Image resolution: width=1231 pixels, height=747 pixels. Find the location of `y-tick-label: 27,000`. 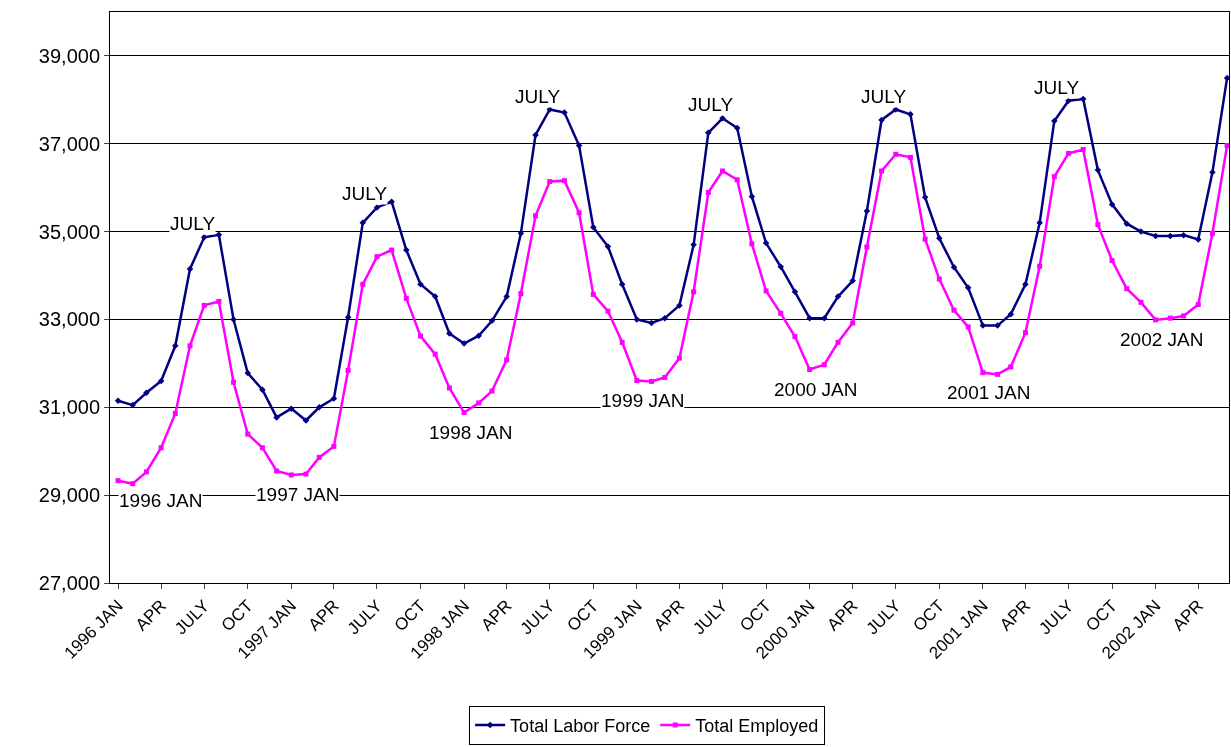

y-tick-label: 27,000 is located at coordinates (69, 583).